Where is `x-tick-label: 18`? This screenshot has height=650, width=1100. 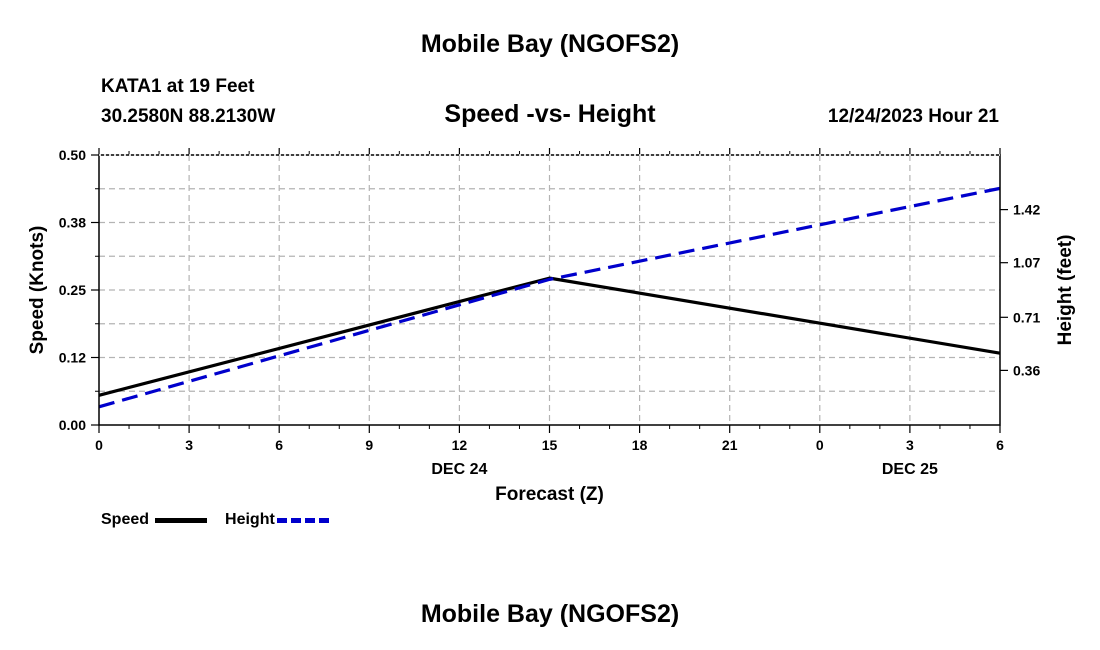 x-tick-label: 18 is located at coordinates (640, 445).